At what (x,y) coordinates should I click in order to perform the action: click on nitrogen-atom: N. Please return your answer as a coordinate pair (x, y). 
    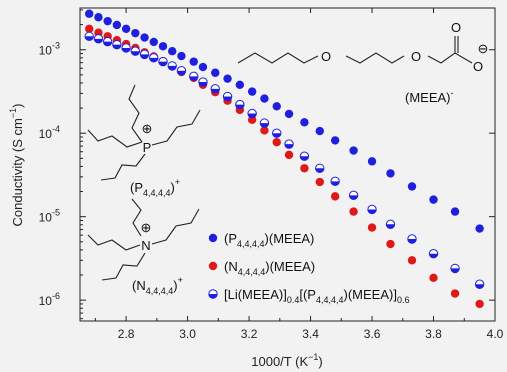
    Looking at the image, I should click on (145, 245).